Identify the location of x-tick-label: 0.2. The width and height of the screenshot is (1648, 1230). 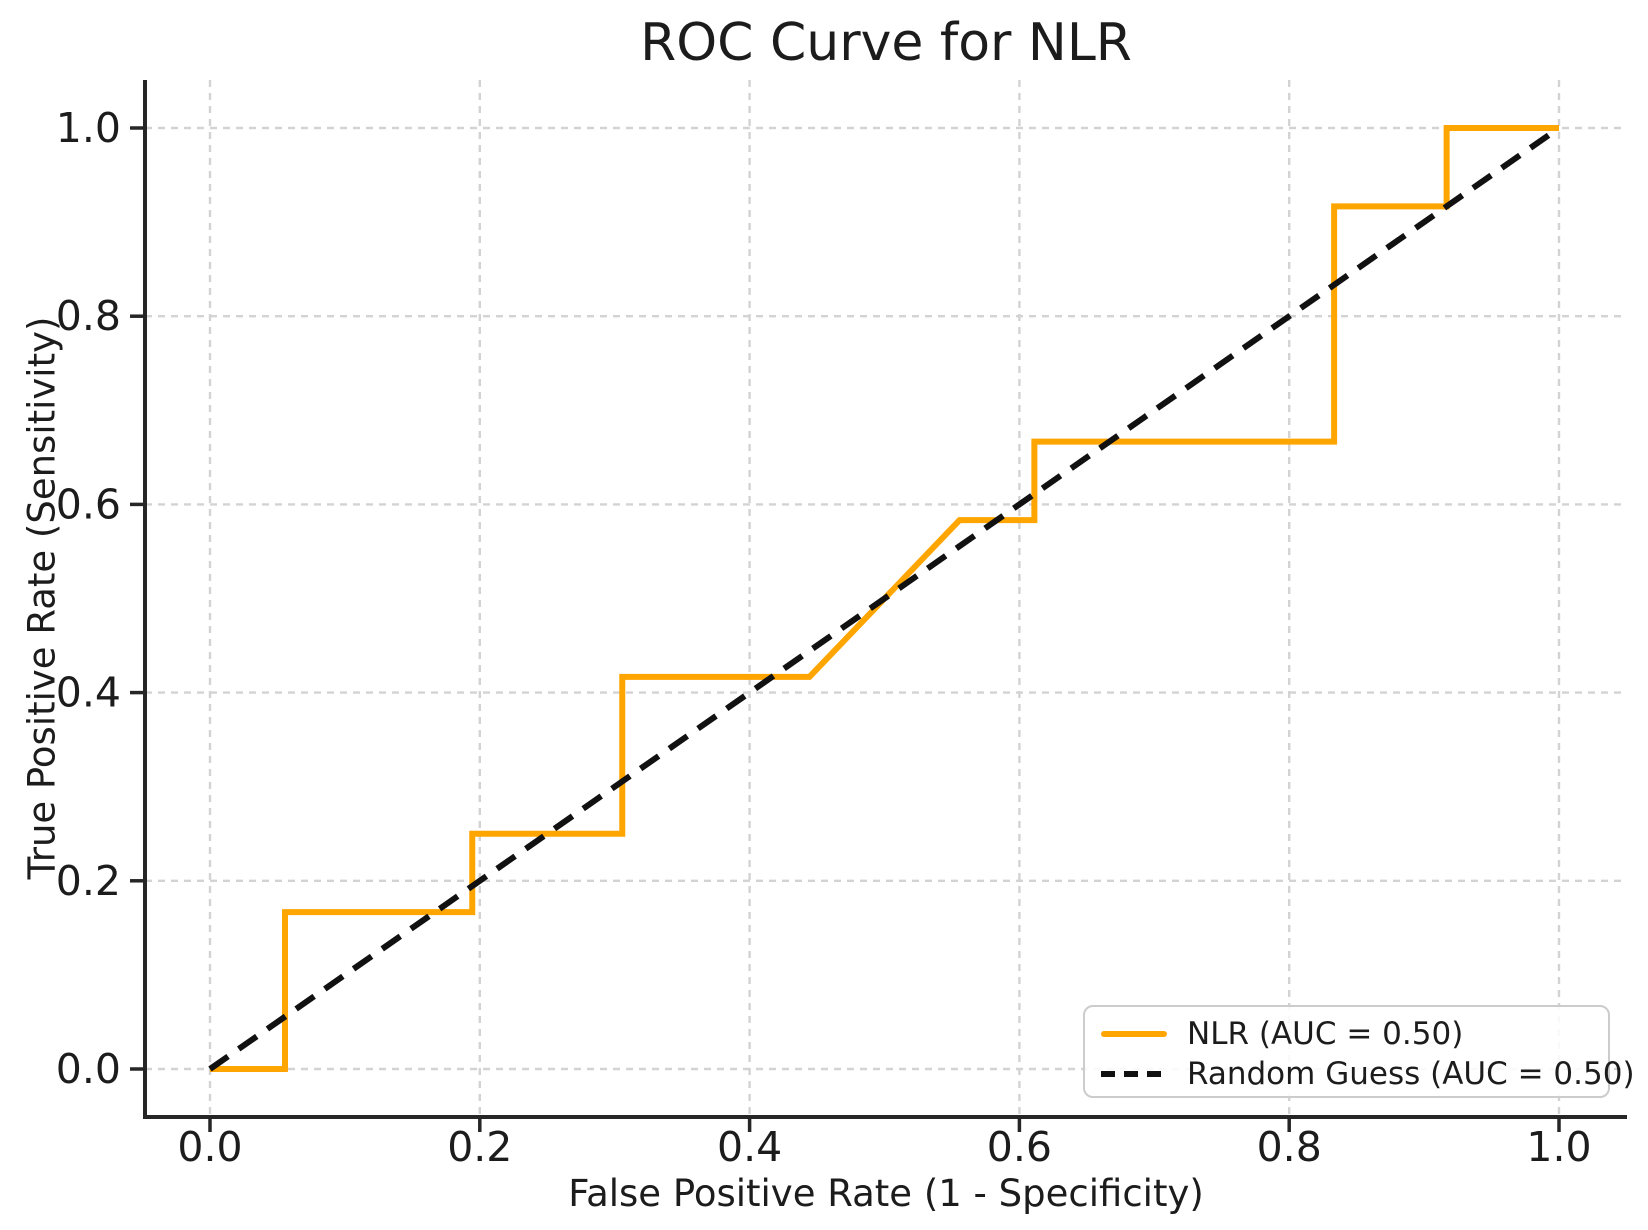
(479, 1147).